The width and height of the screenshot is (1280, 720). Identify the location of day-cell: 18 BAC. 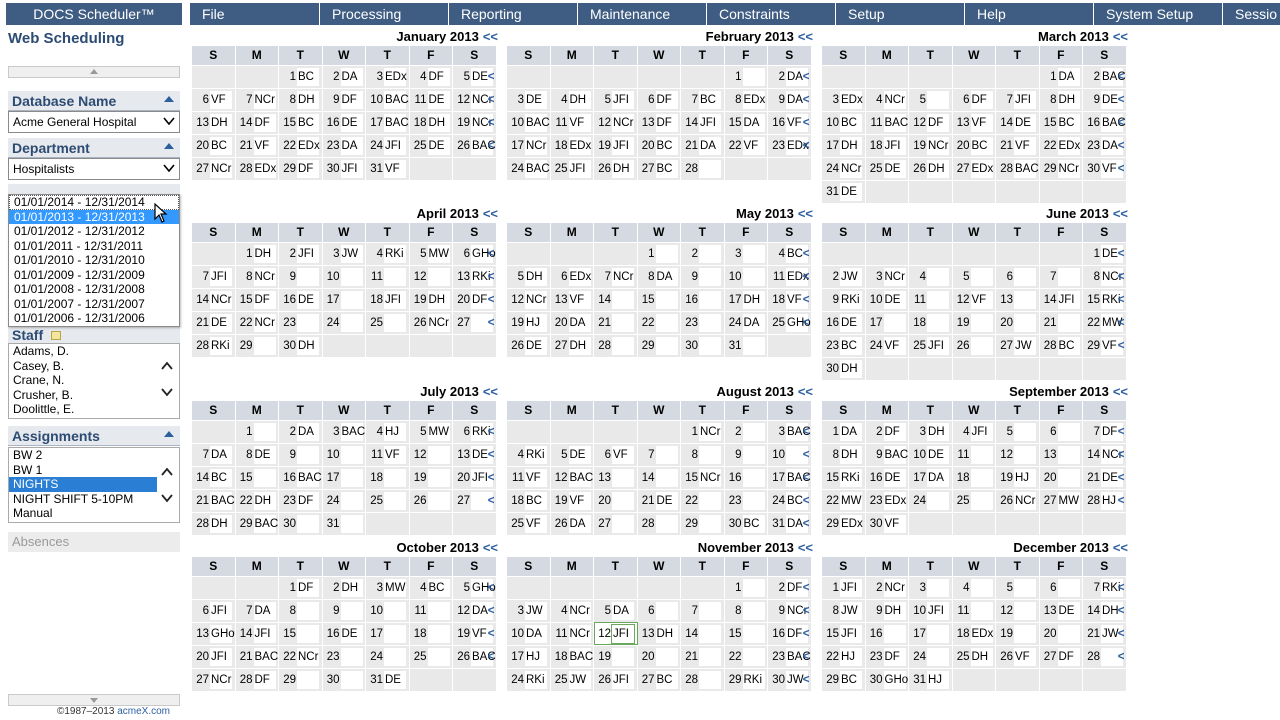
(572, 656).